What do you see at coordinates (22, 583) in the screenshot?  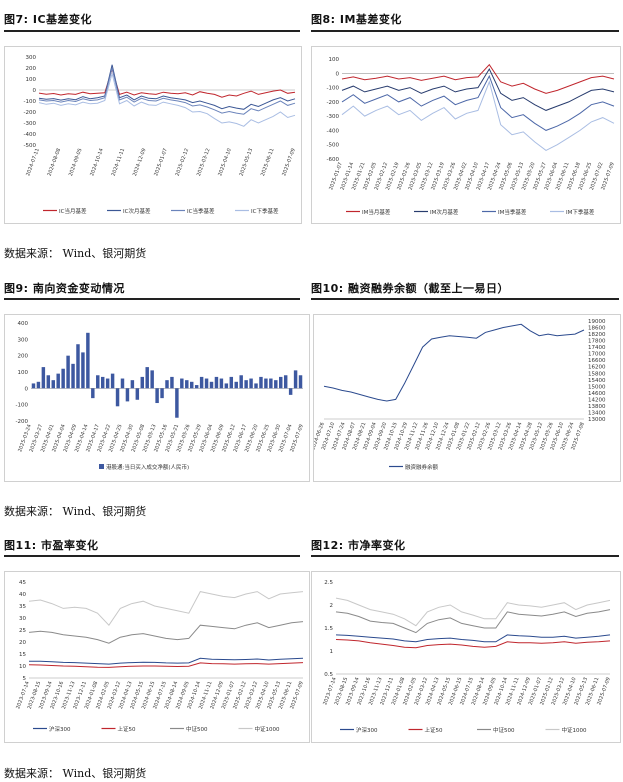 I see `y-tick-label: 45` at bounding box center [22, 583].